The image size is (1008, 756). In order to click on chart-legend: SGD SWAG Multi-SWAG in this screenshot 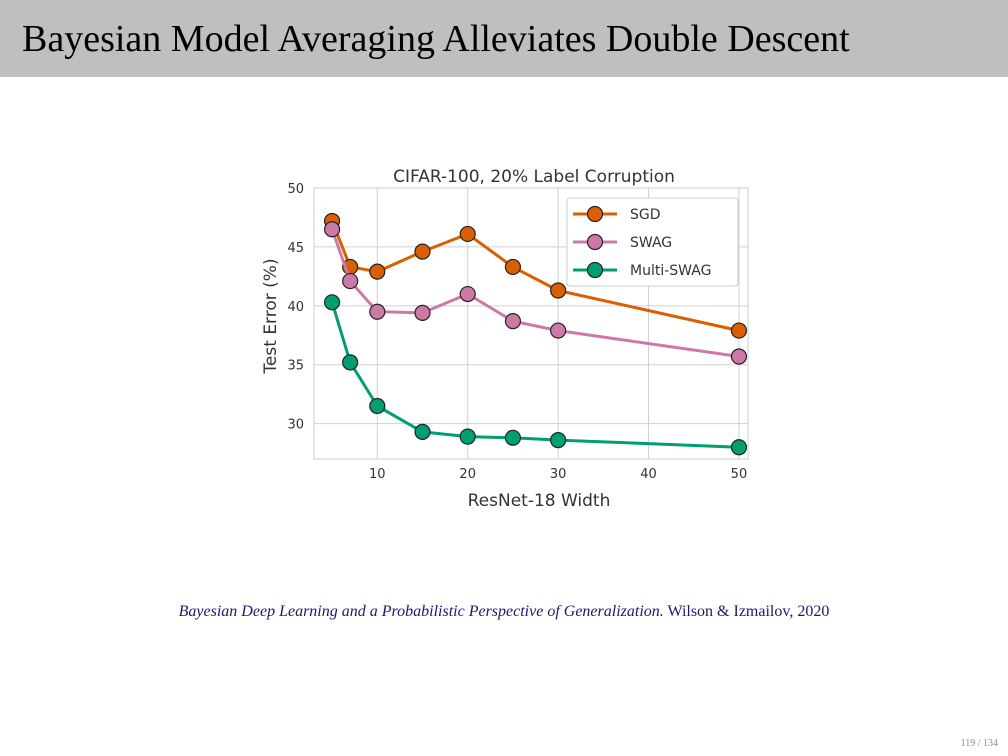, I will do `click(652, 242)`.